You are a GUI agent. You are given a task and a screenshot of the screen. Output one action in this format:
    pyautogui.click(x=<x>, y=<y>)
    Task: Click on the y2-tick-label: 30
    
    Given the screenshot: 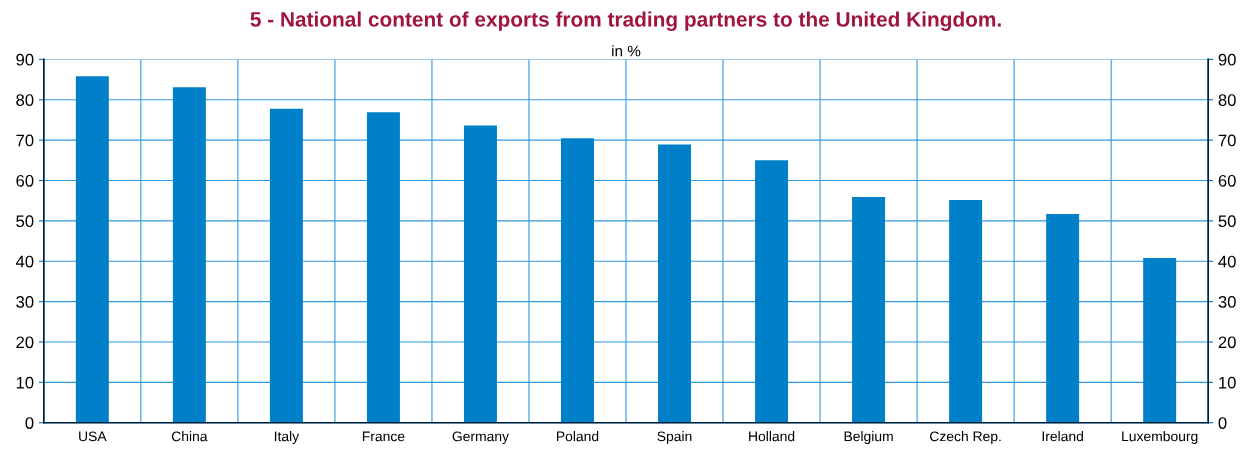 What is the action you would take?
    pyautogui.click(x=1227, y=302)
    